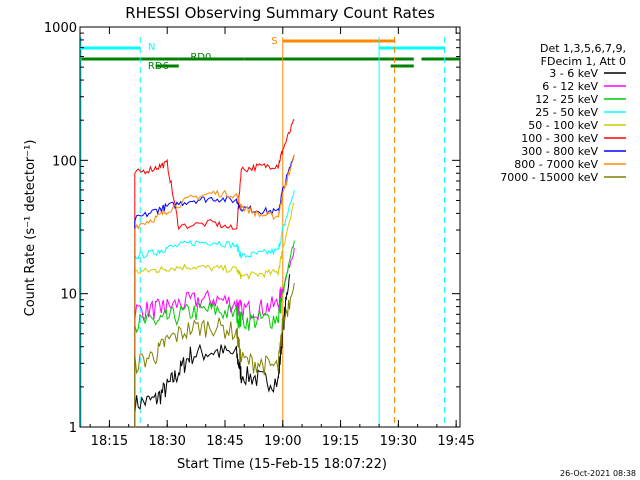 This screenshot has width=640, height=480. I want to click on timestamp: 26-Oct-2021 08:38, so click(598, 473).